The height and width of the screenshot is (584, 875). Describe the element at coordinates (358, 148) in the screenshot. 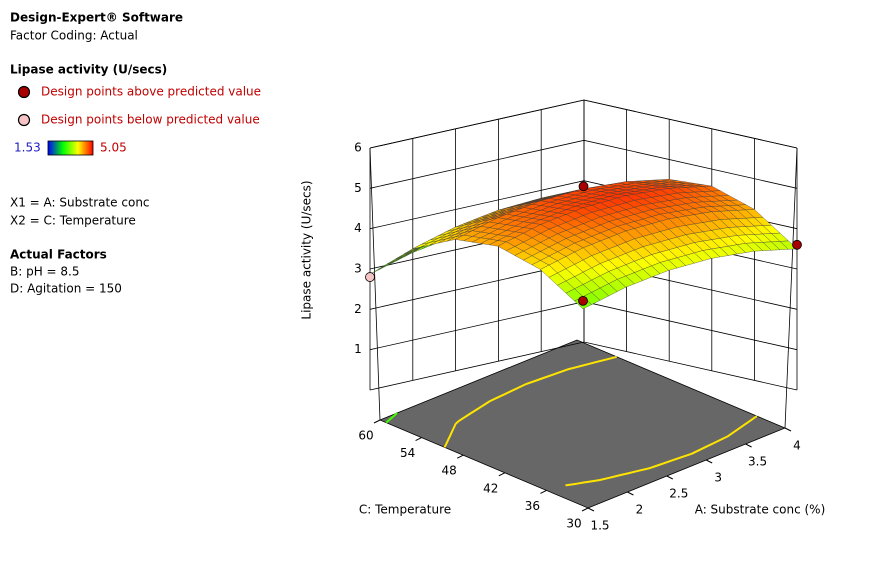

I see `z-tick-label: 6` at that location.